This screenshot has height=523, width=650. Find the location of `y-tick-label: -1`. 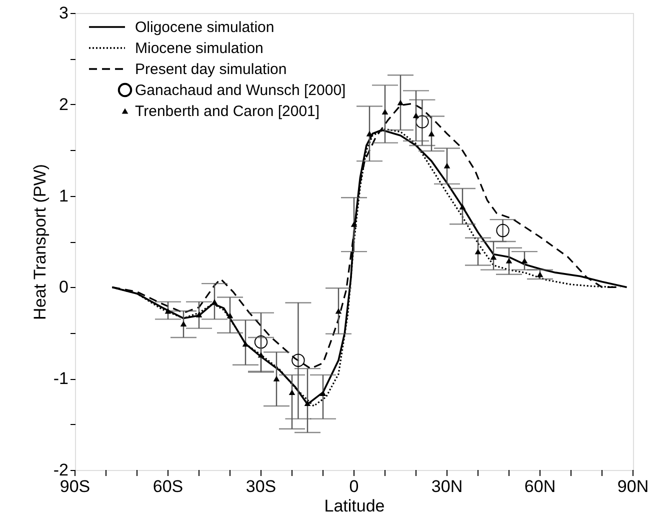

y-tick-label: -1 is located at coordinates (60, 378).